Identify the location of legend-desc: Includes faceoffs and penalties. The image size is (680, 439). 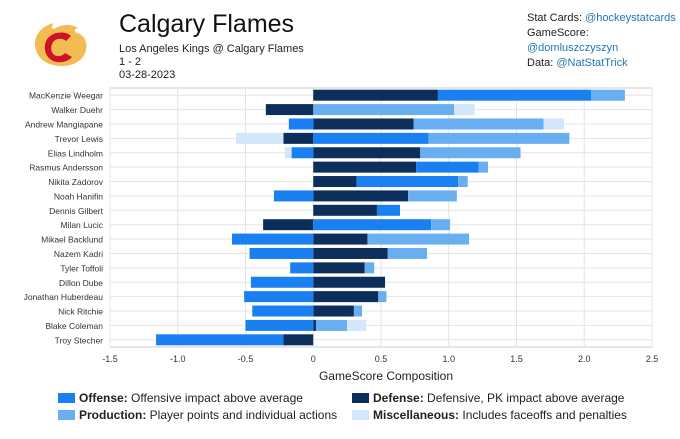
(544, 415).